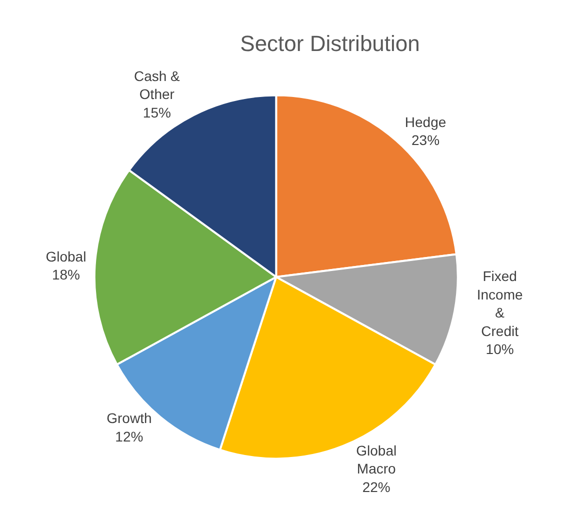  Describe the element at coordinates (500, 348) in the screenshot. I see `data-label: 10%` at that location.